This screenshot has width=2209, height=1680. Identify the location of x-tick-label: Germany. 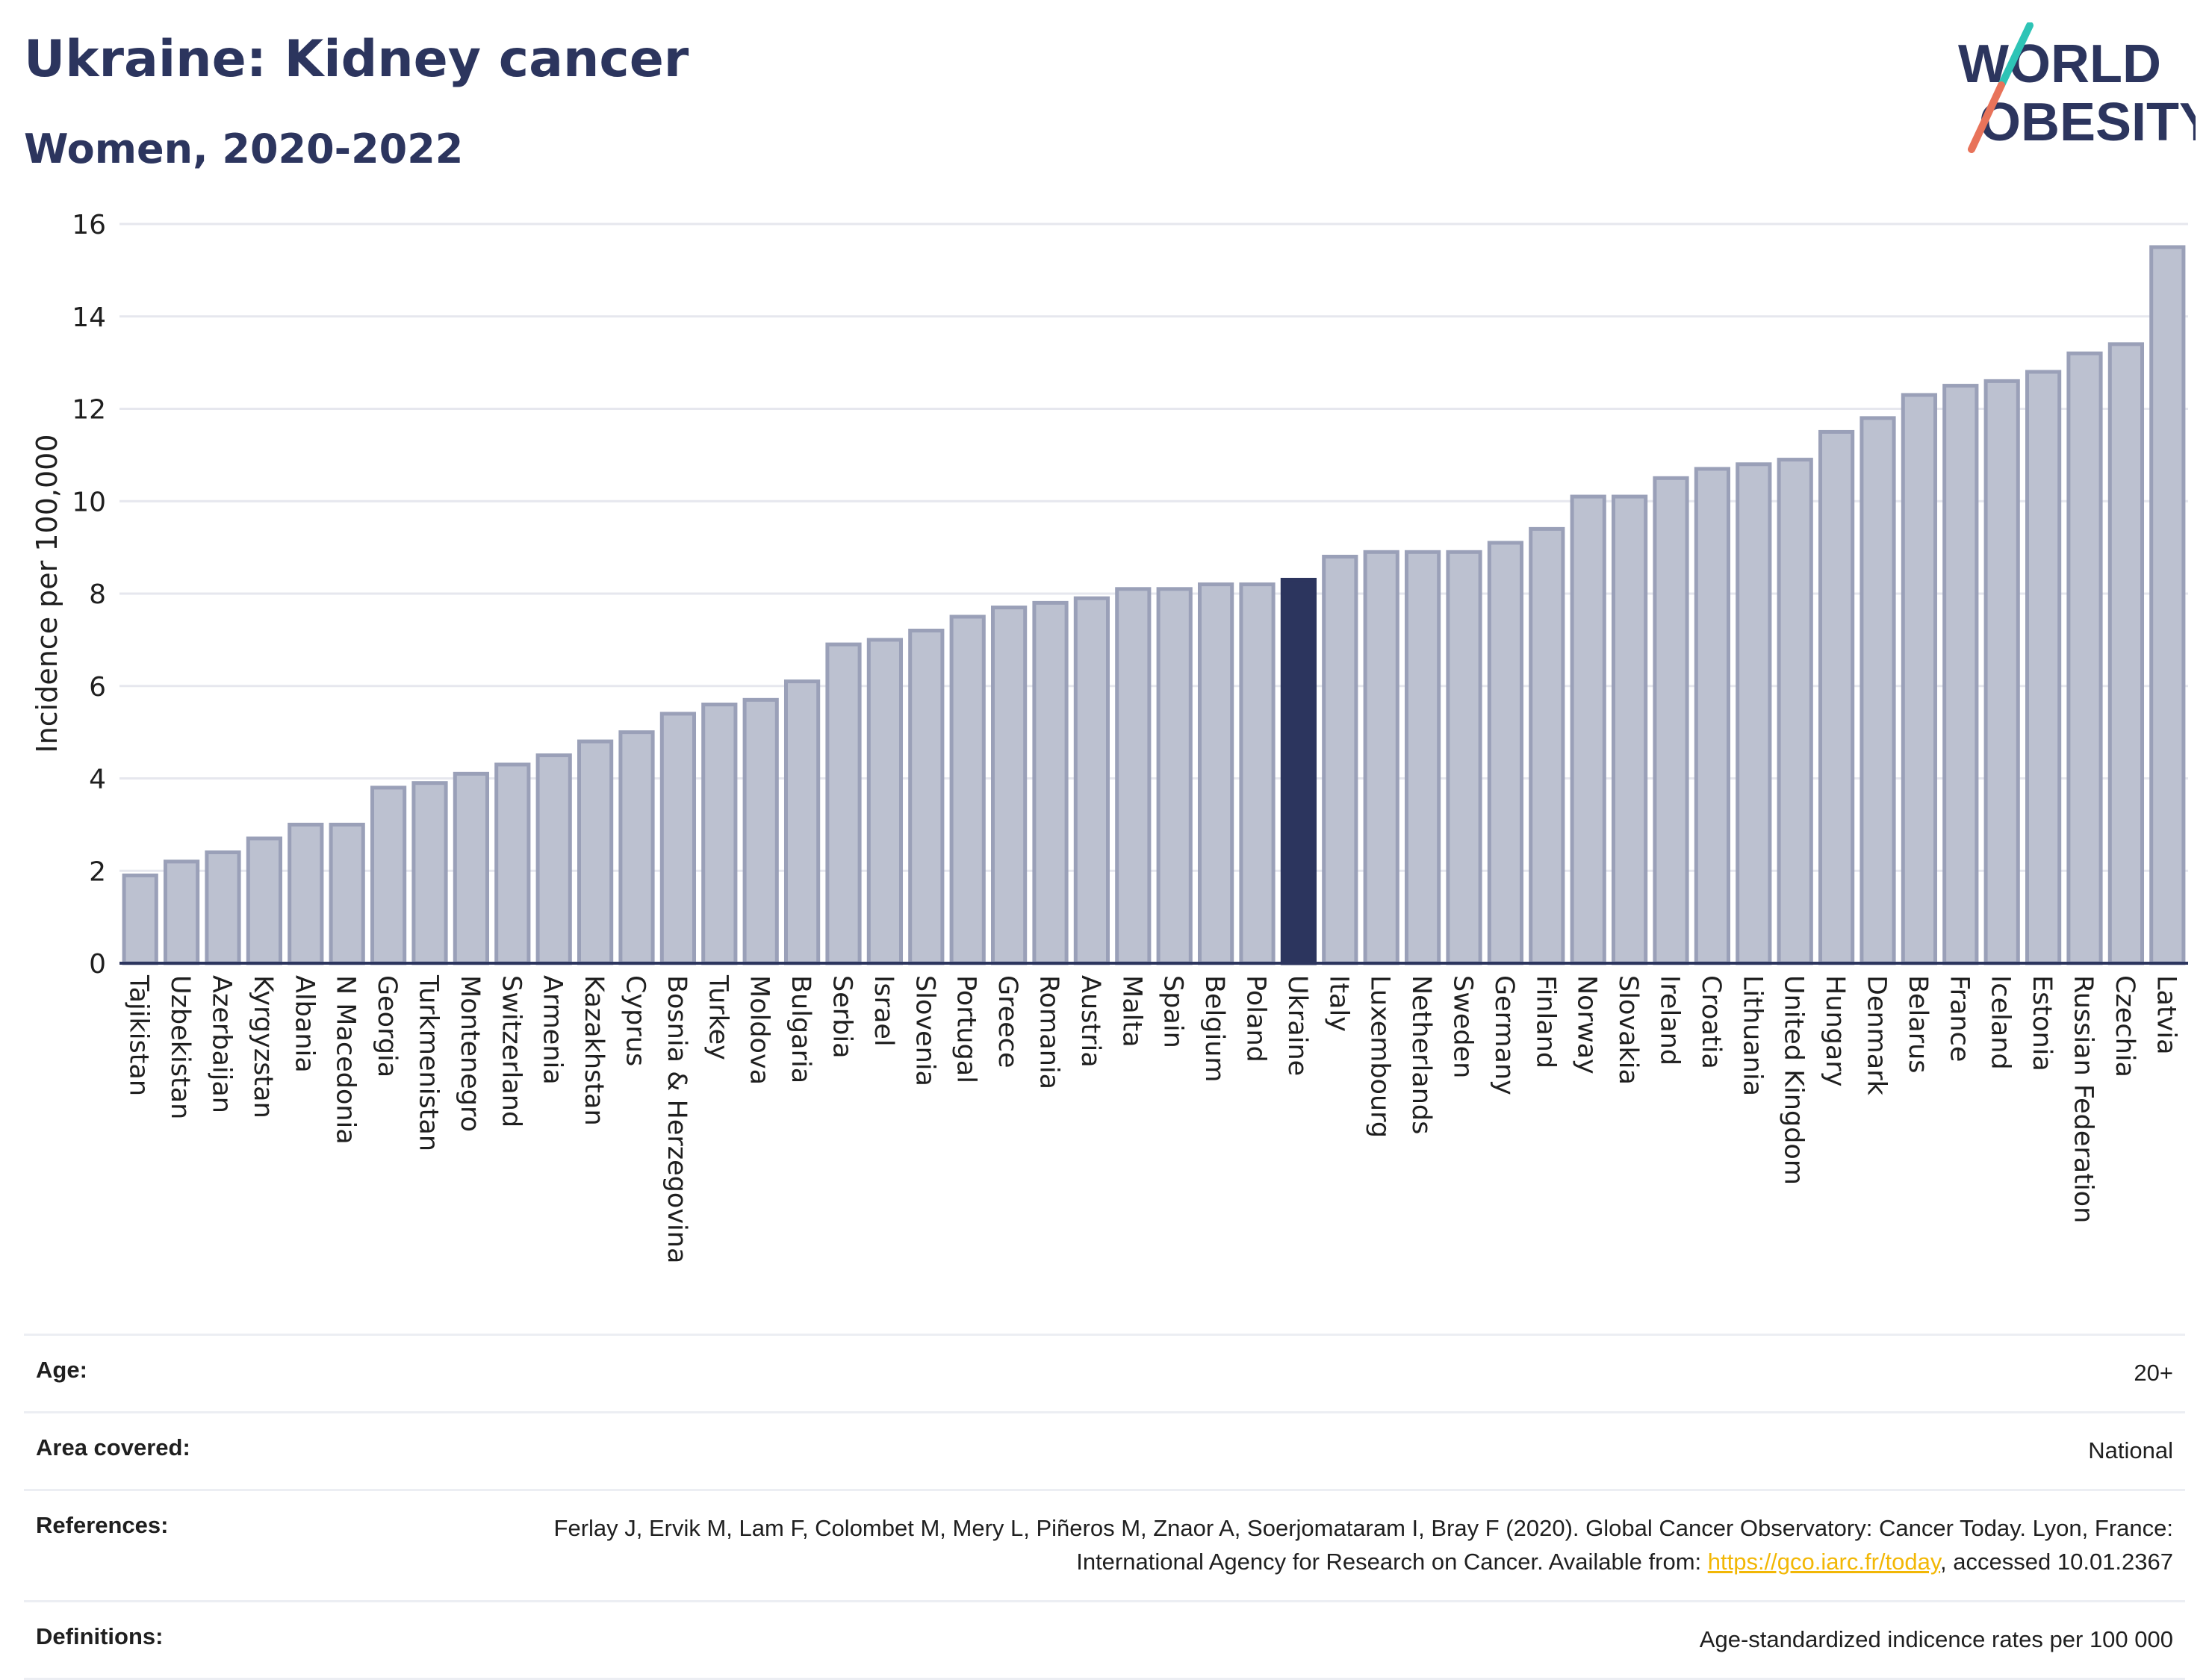
(1504, 1035).